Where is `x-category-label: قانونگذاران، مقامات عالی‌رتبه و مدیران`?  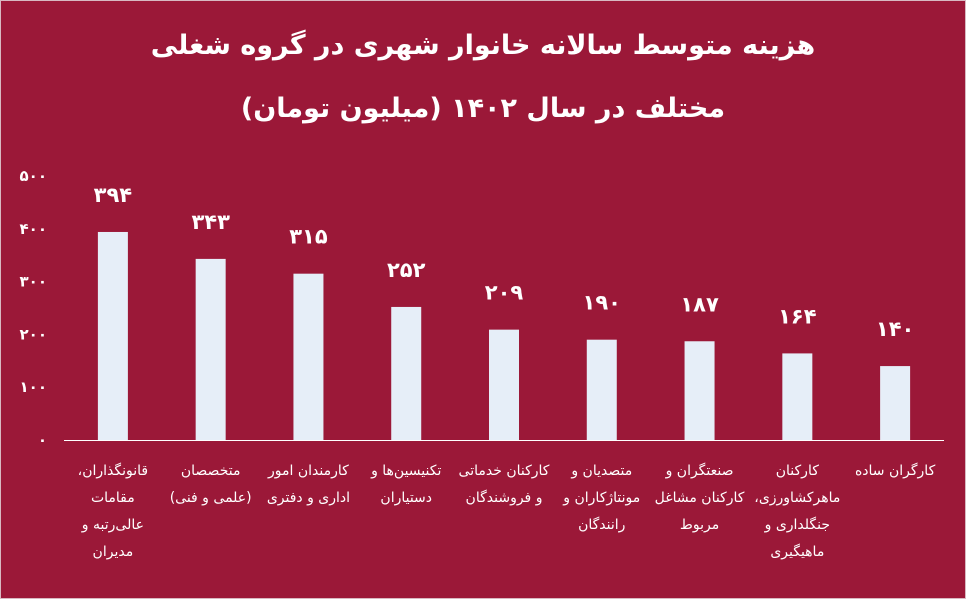
x-category-label: قانونگذاران، مقامات عالی‌رتبه و مدیران is located at coordinates (113, 511).